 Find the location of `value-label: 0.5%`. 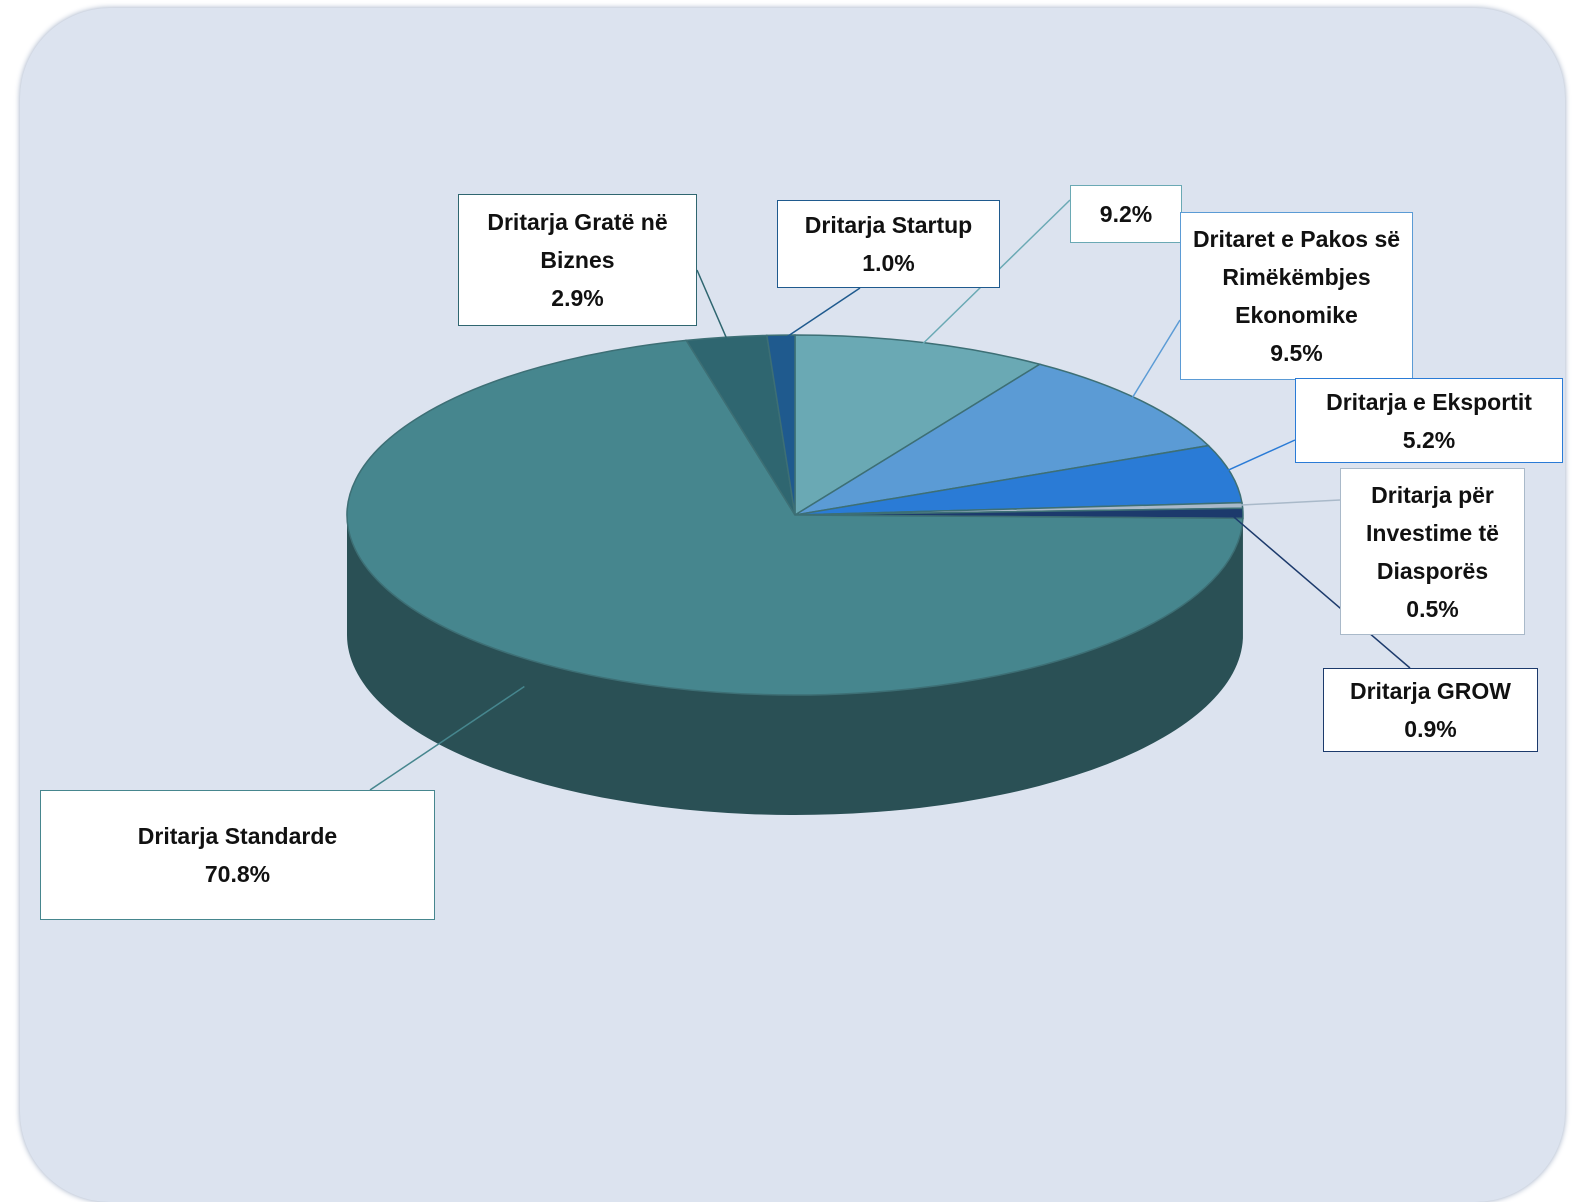

value-label: 0.5% is located at coordinates (1432, 608).